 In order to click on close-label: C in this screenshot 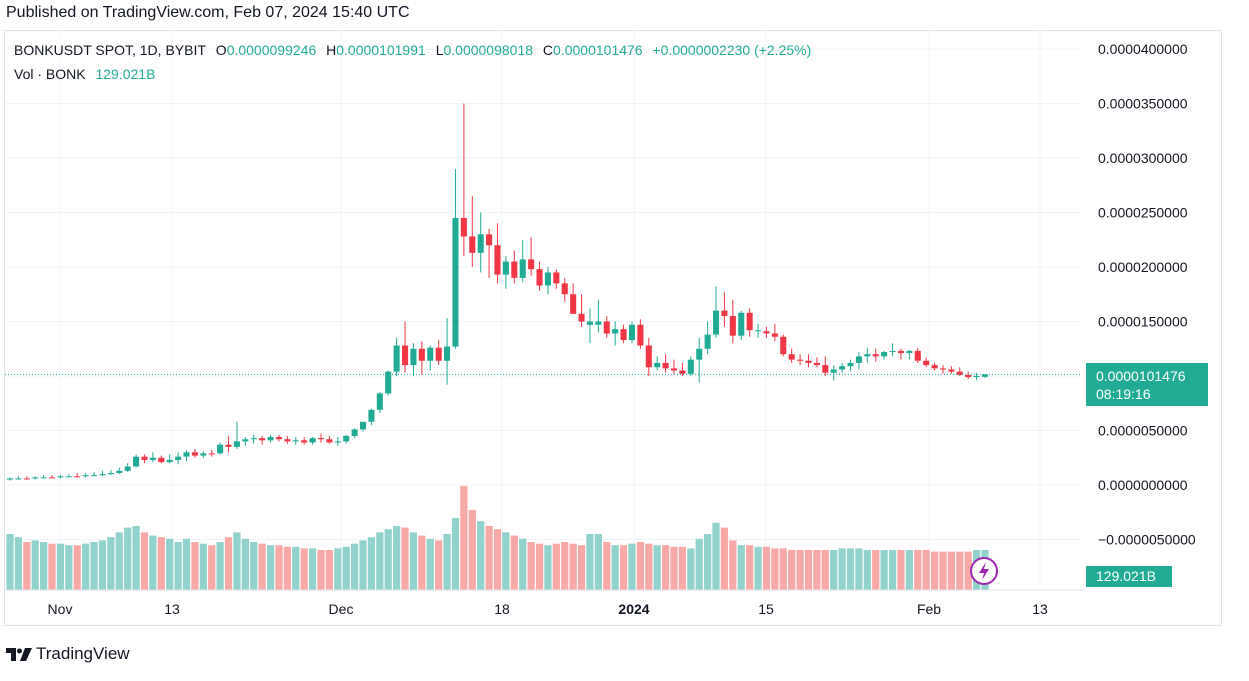, I will do `click(548, 50)`.